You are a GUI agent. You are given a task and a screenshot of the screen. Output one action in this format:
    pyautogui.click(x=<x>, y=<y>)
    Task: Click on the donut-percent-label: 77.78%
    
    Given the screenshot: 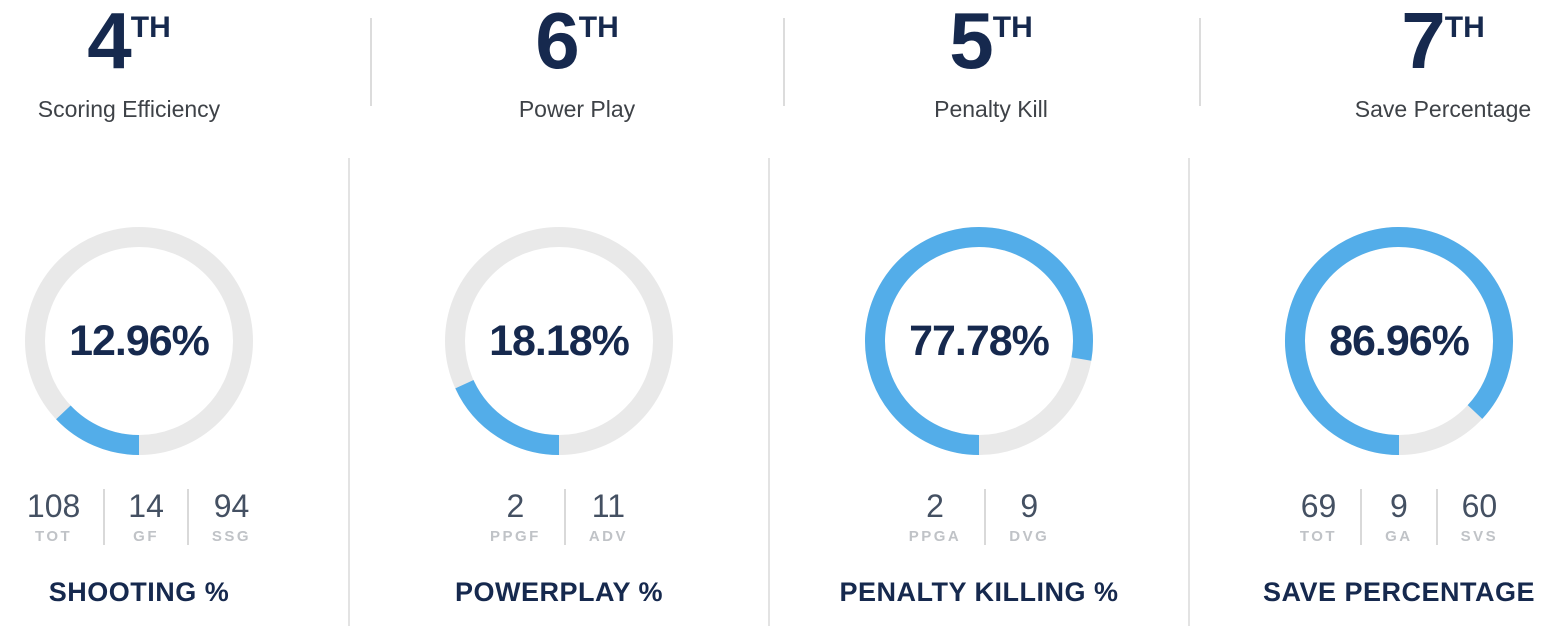 What is the action you would take?
    pyautogui.click(x=979, y=340)
    